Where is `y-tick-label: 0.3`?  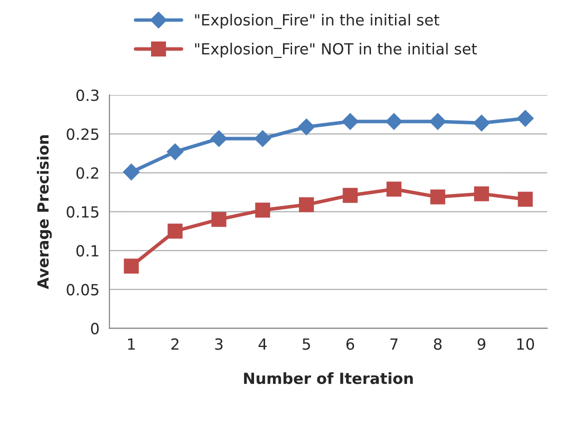
y-tick-label: 0.3 is located at coordinates (87, 96).